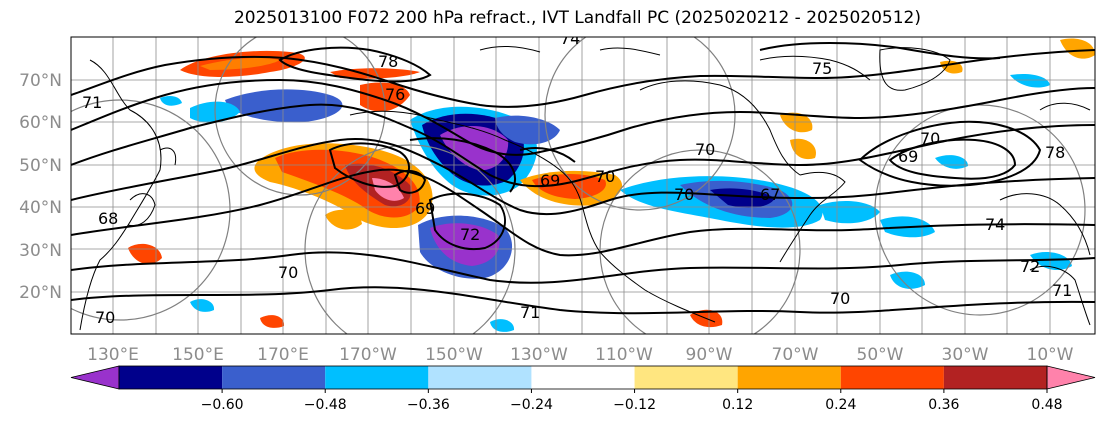 The image size is (1105, 429). Describe the element at coordinates (428, 405) in the screenshot. I see `colorbar-tick-label: −0.36` at that location.